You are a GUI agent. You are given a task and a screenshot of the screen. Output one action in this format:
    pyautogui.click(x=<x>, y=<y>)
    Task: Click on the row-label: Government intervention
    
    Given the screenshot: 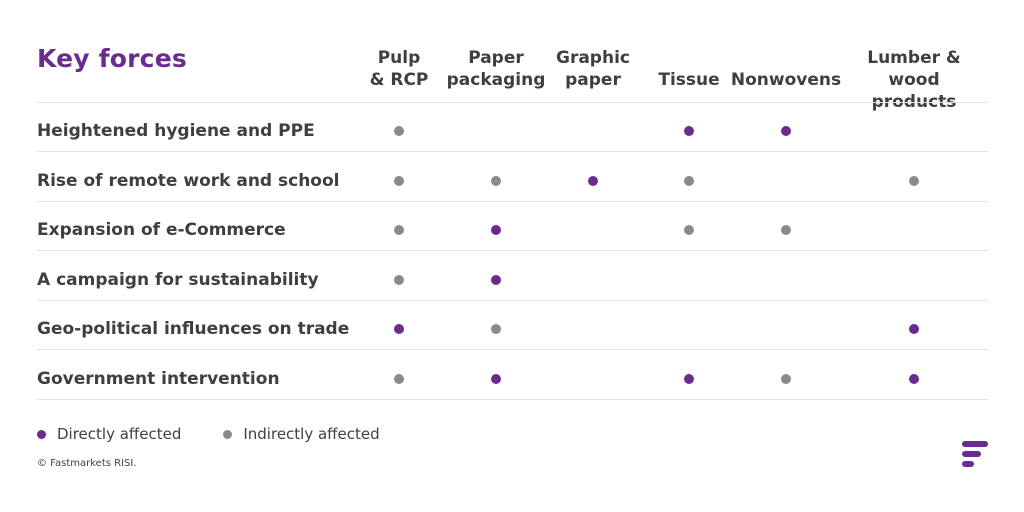 What is the action you would take?
    pyautogui.click(x=158, y=379)
    